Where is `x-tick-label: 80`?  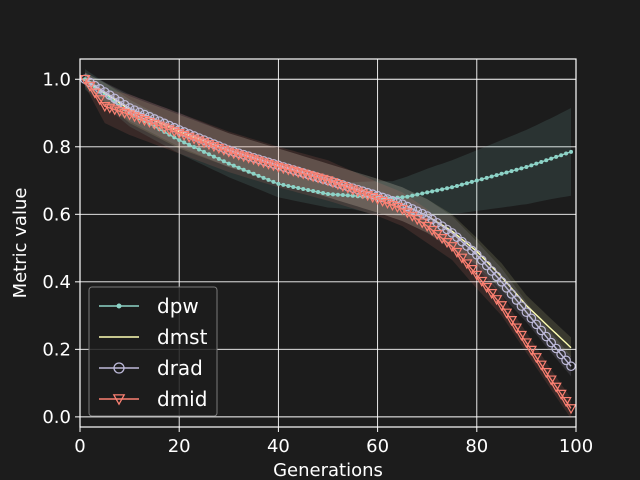 x-tick-label: 80 is located at coordinates (476, 446).